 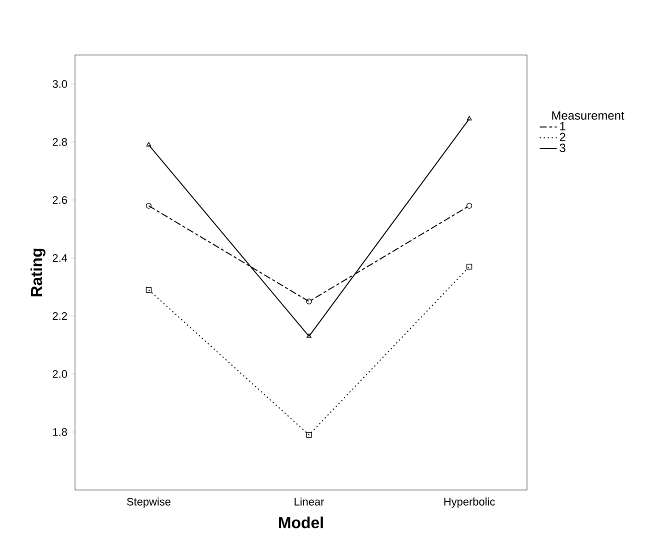 I want to click on legend-label: 3, so click(x=563, y=148).